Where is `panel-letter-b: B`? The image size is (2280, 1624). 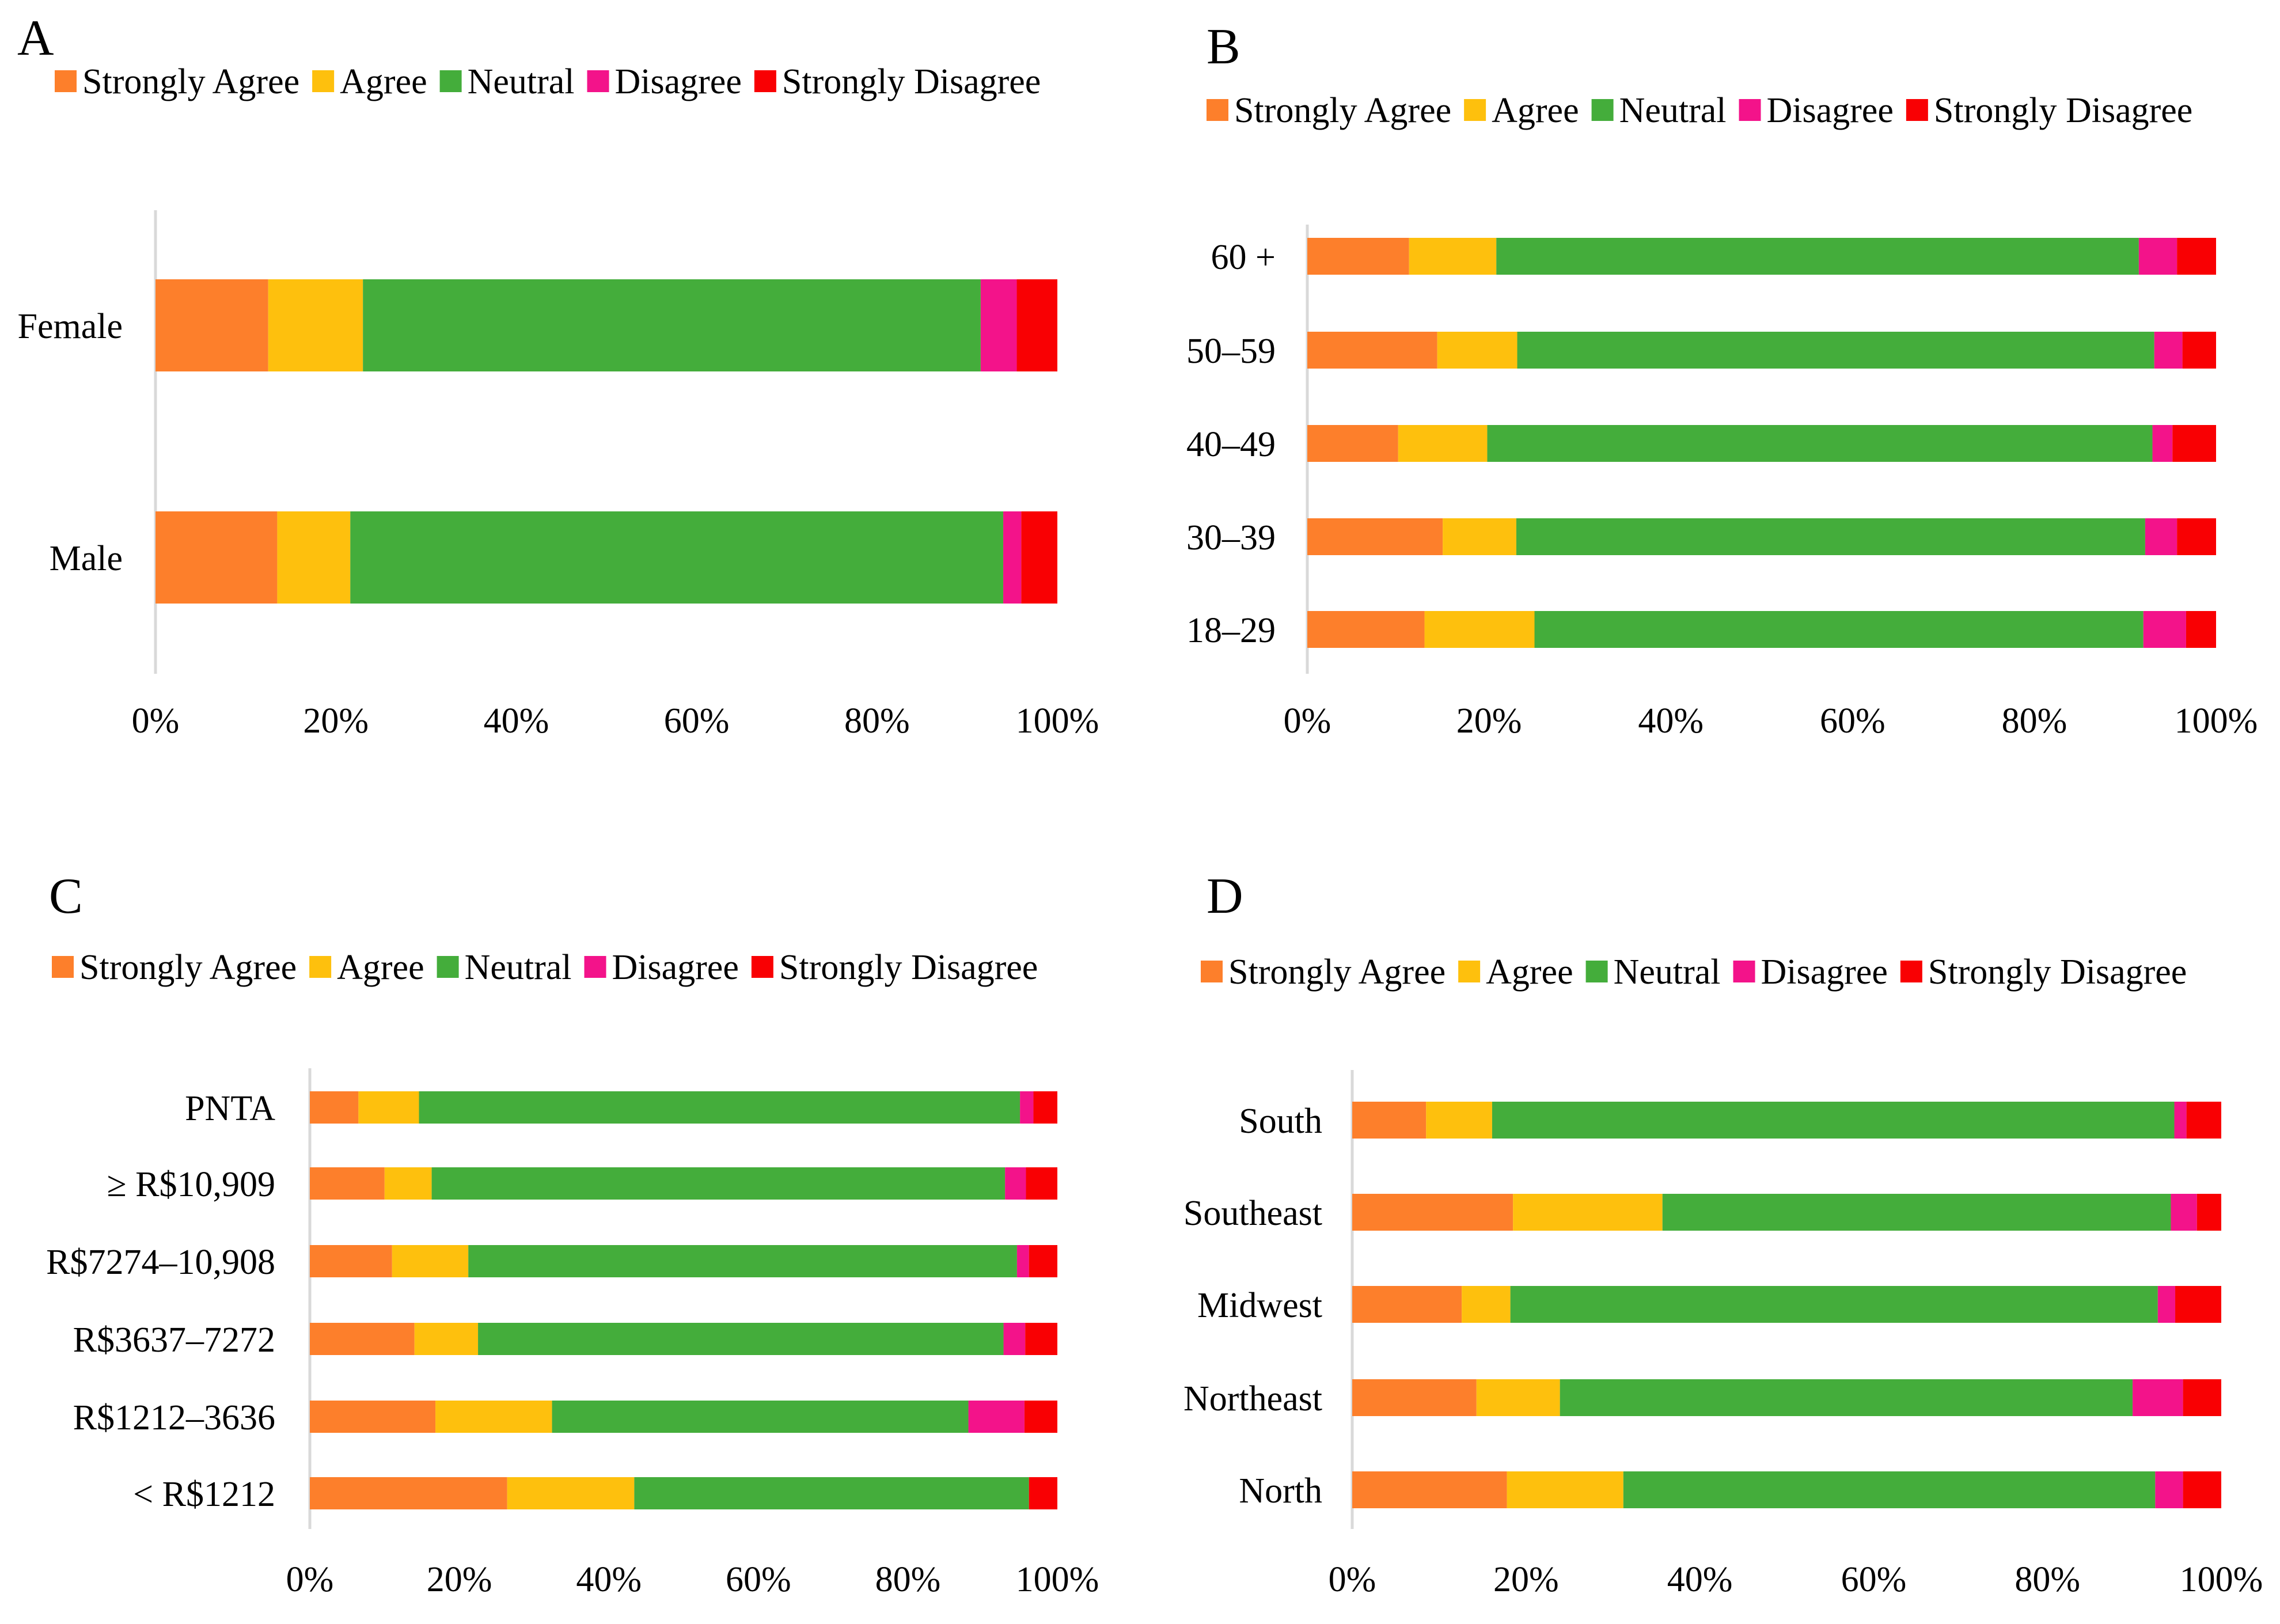
panel-letter-b: B is located at coordinates (1224, 47).